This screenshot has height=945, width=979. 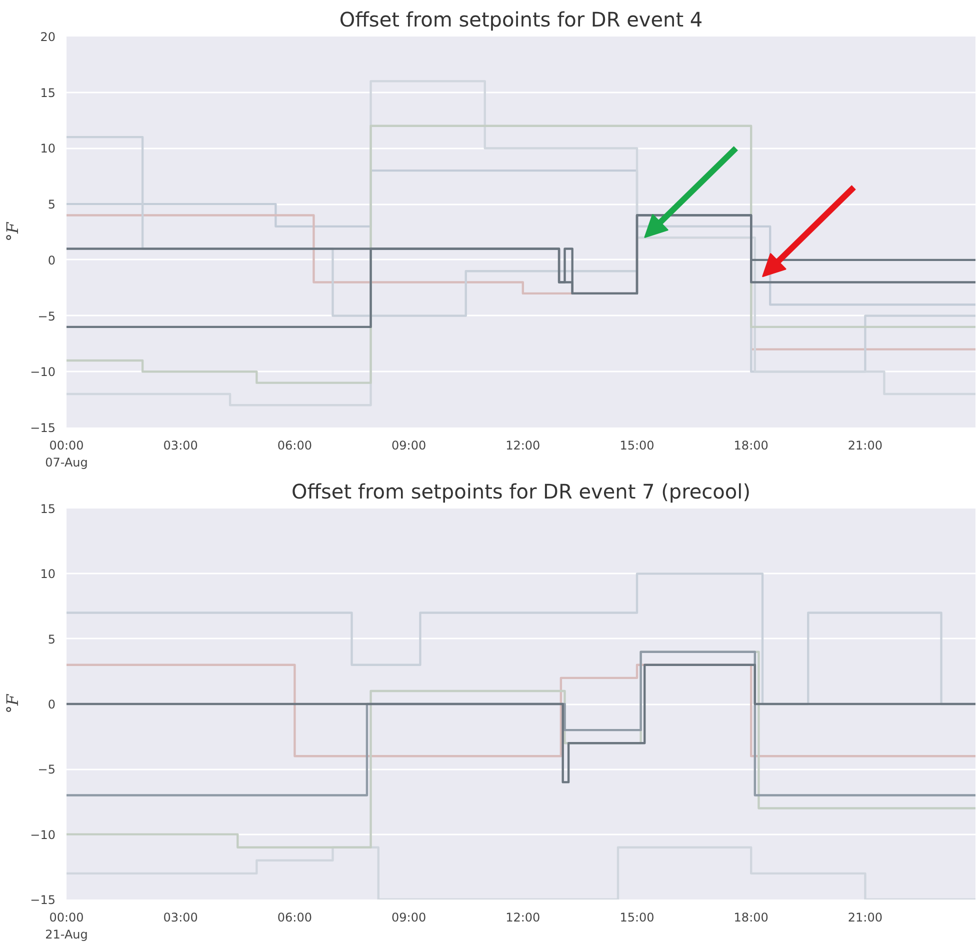 What do you see at coordinates (48, 37) in the screenshot?
I see `y-tick-label: 20` at bounding box center [48, 37].